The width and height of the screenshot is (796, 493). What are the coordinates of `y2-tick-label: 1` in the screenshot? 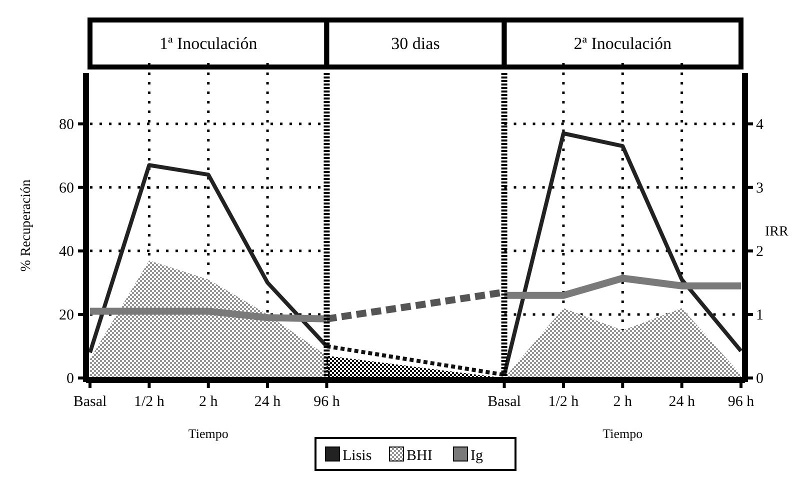 It's located at (760, 315).